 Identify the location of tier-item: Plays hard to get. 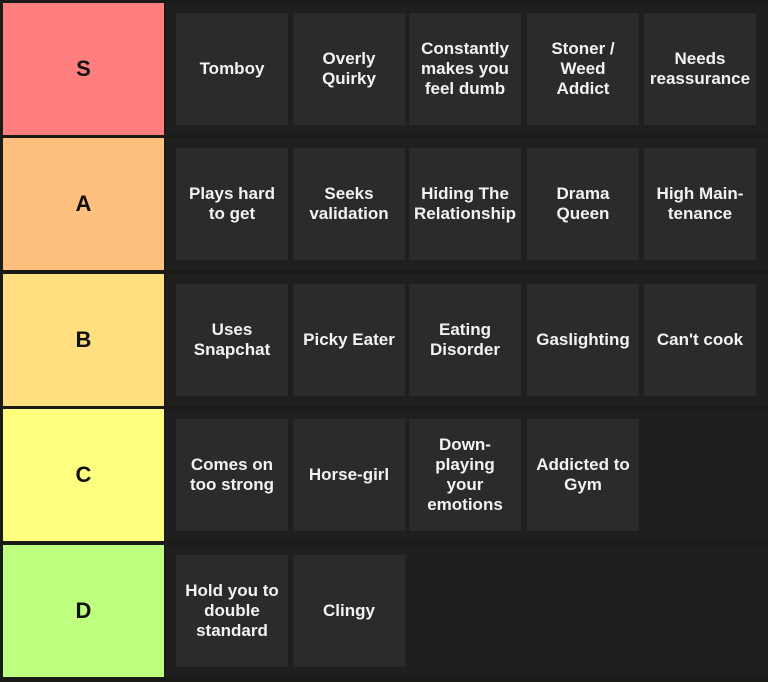
(232, 204).